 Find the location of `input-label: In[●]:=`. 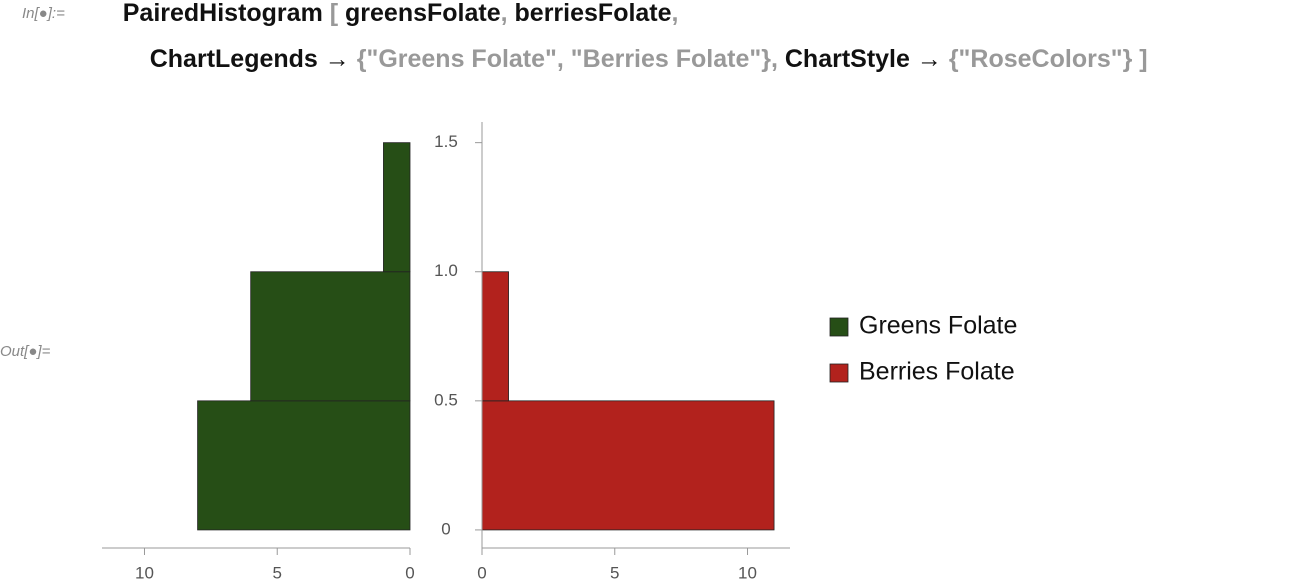

input-label: In[●]:= is located at coordinates (43, 13).